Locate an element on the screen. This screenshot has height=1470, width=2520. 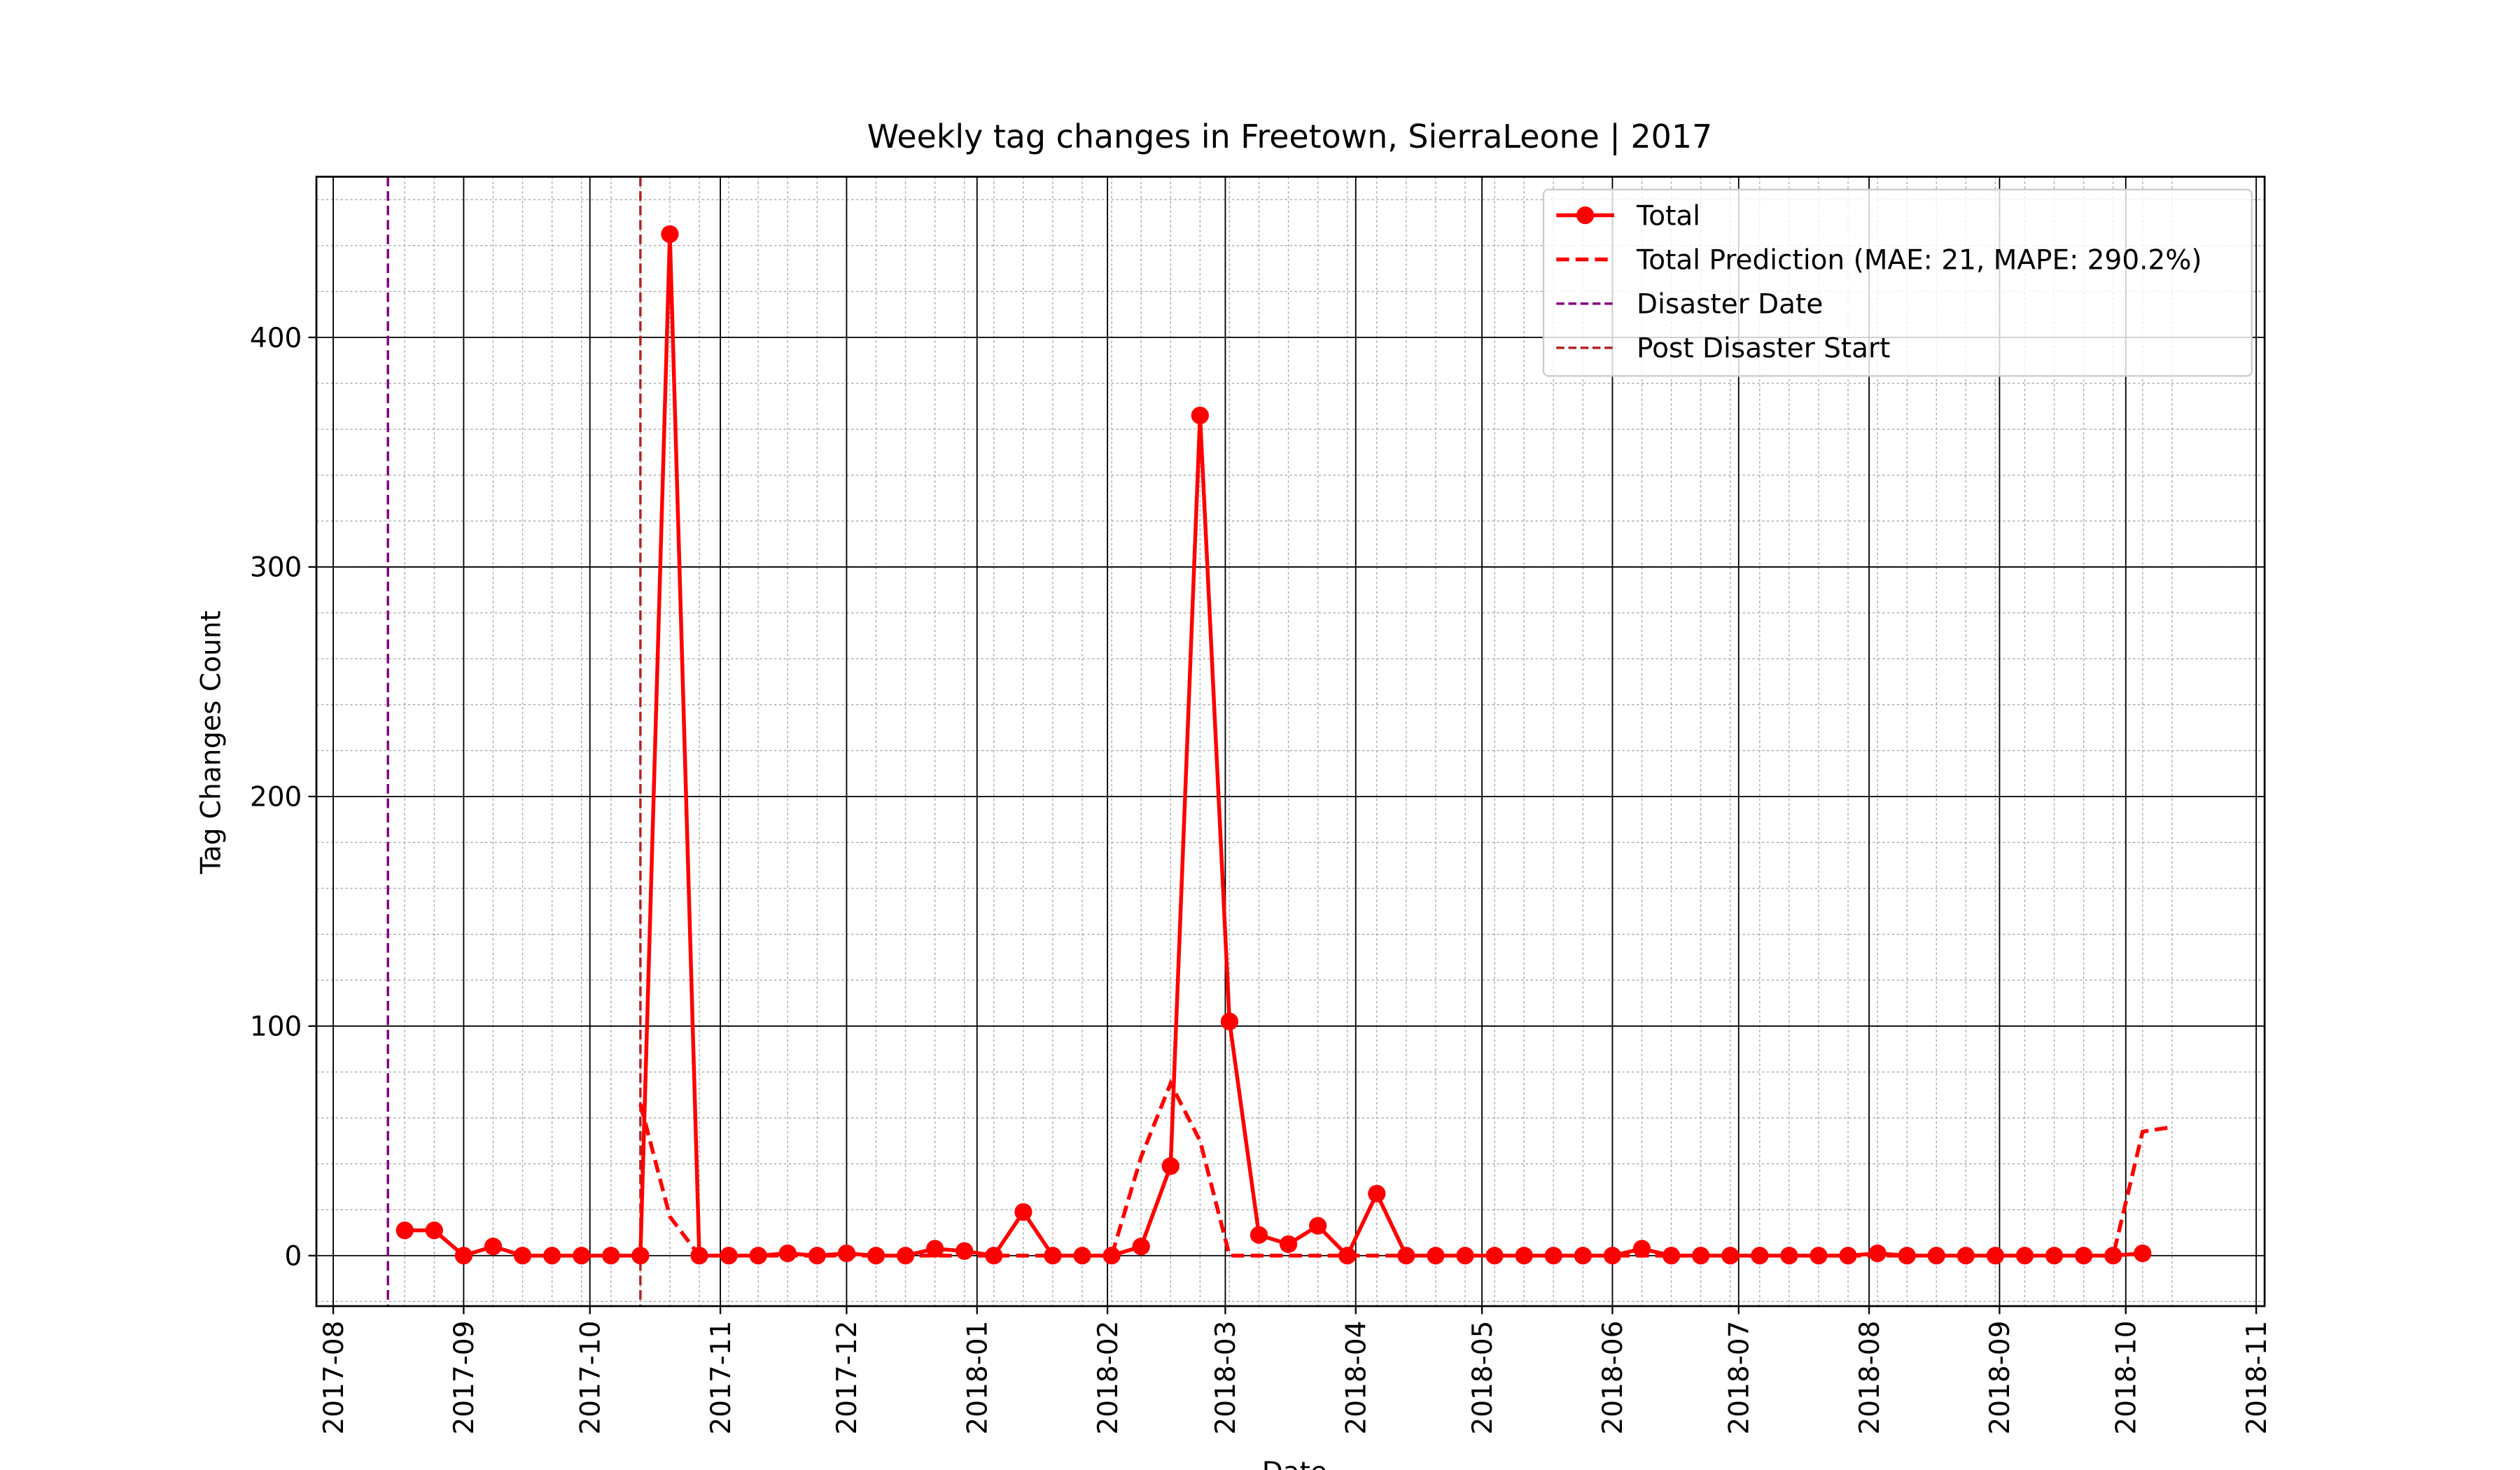
y-axis-label: Tag Changes Count is located at coordinates (211, 742).